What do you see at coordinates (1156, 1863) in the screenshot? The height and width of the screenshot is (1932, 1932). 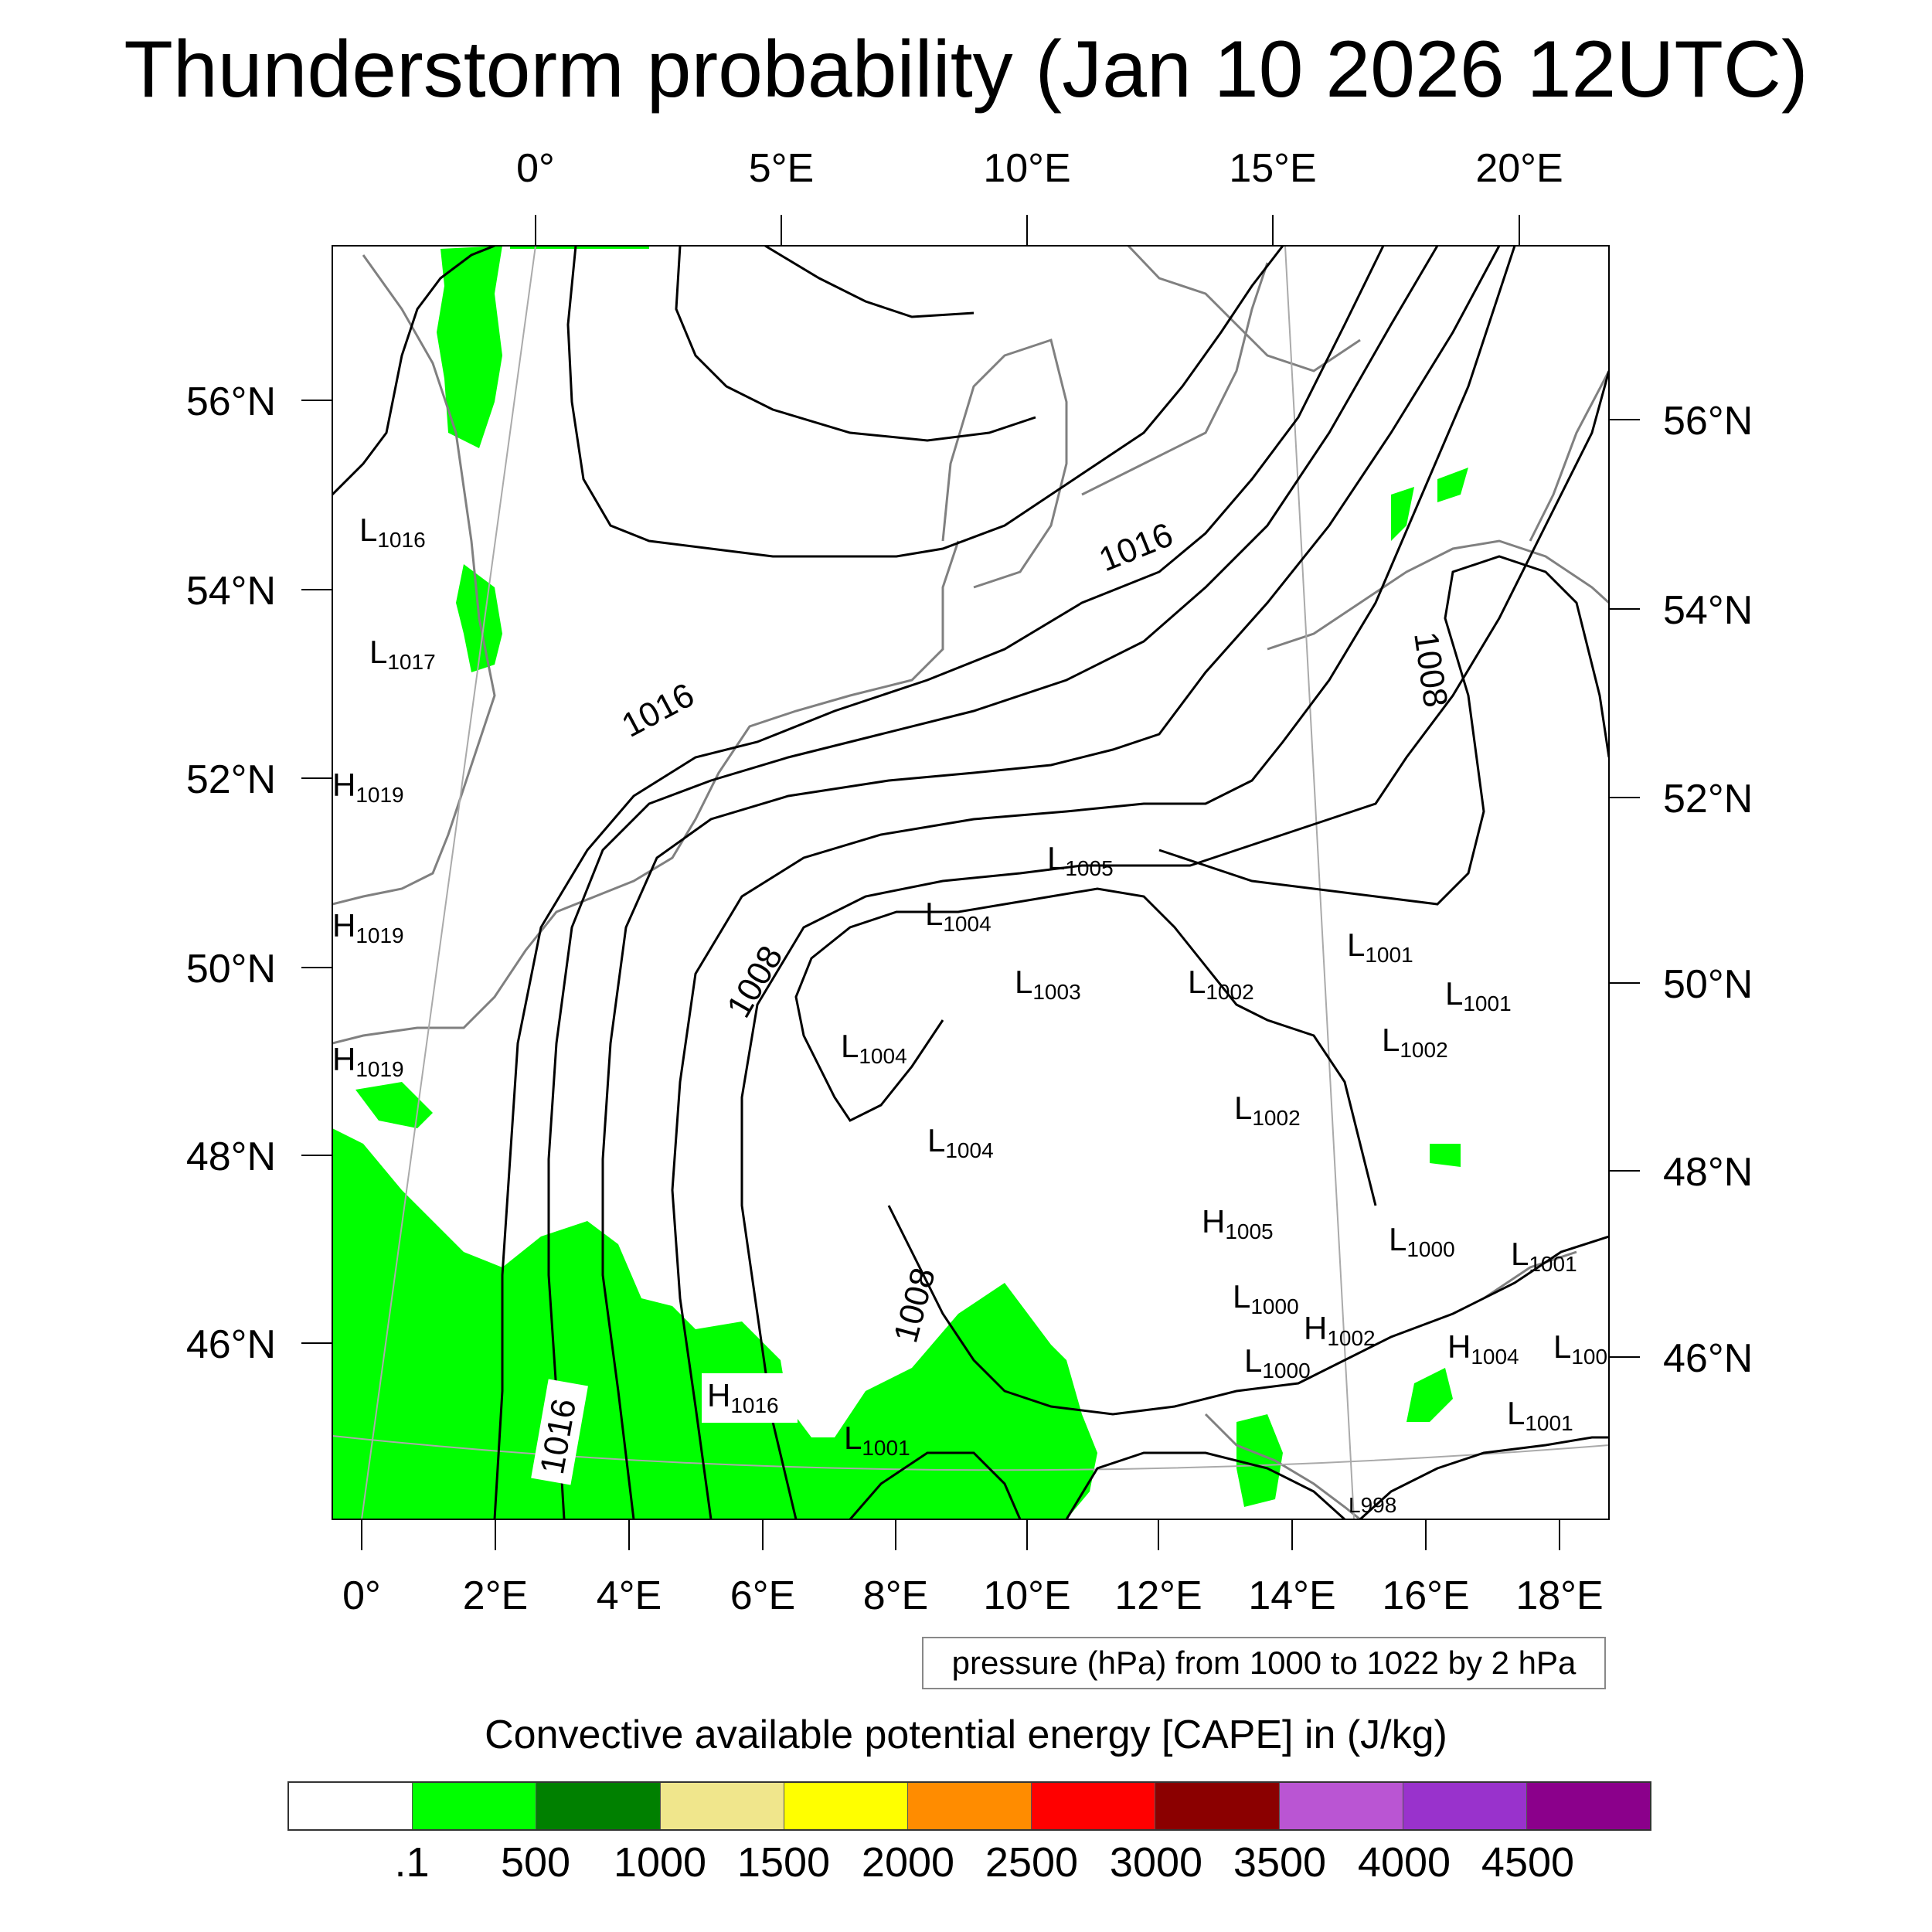 I see `legend-tick-label: 3000` at bounding box center [1156, 1863].